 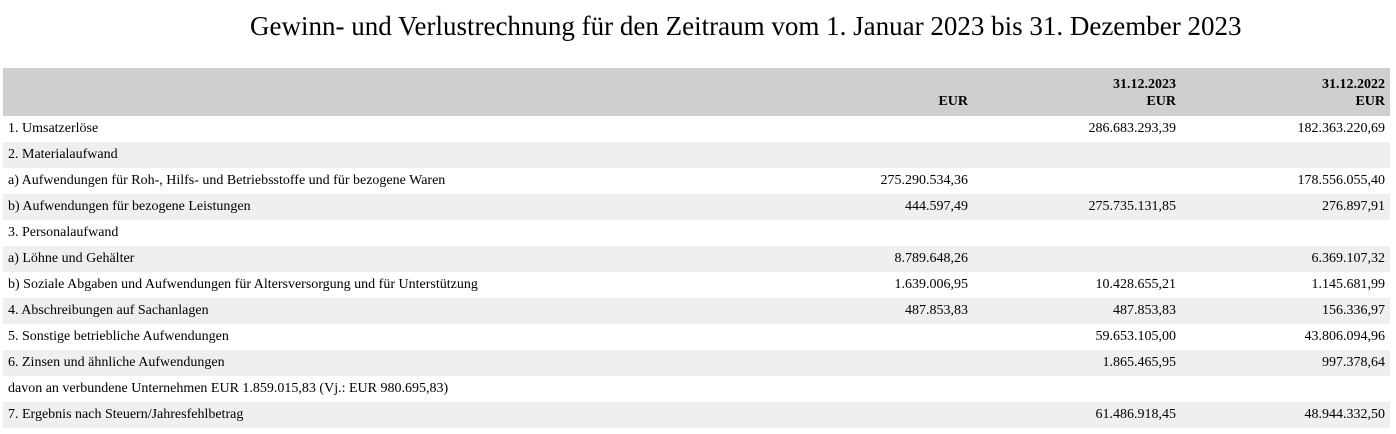 I want to click on row-value-eur: 275.290.534,36, so click(x=924, y=180).